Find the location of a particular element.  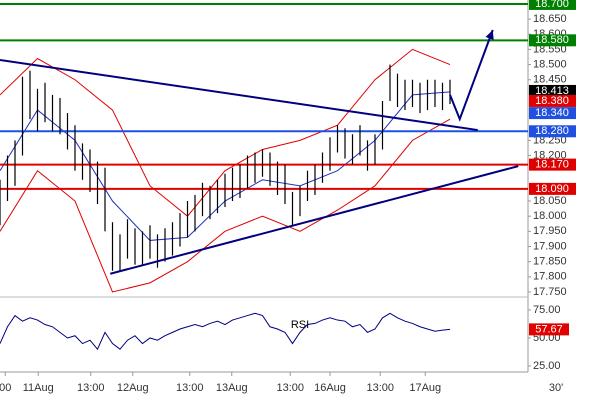

price-label: 18.380 is located at coordinates (552, 101).